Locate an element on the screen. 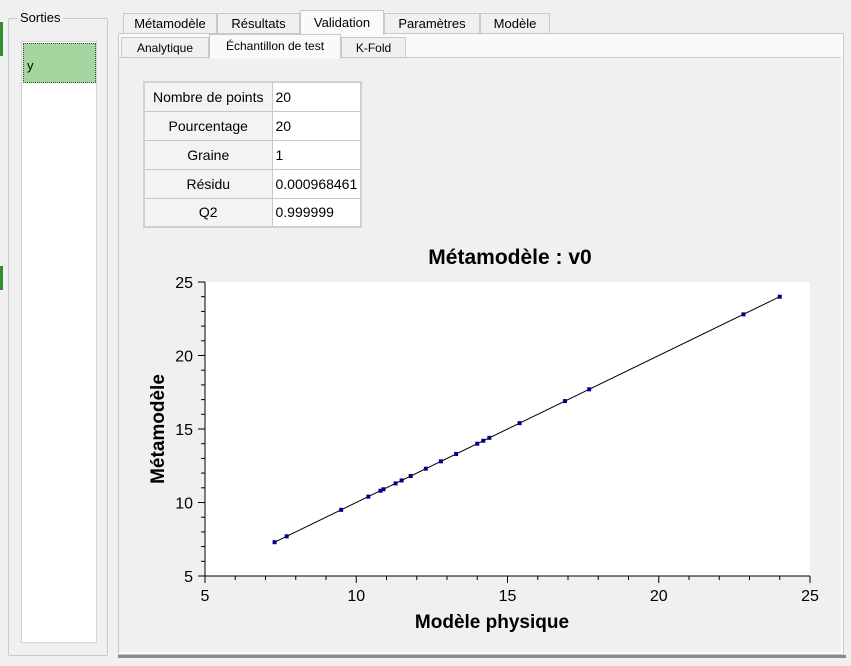 This screenshot has height=666, width=851. tab-modele: Modèle is located at coordinates (515, 23).